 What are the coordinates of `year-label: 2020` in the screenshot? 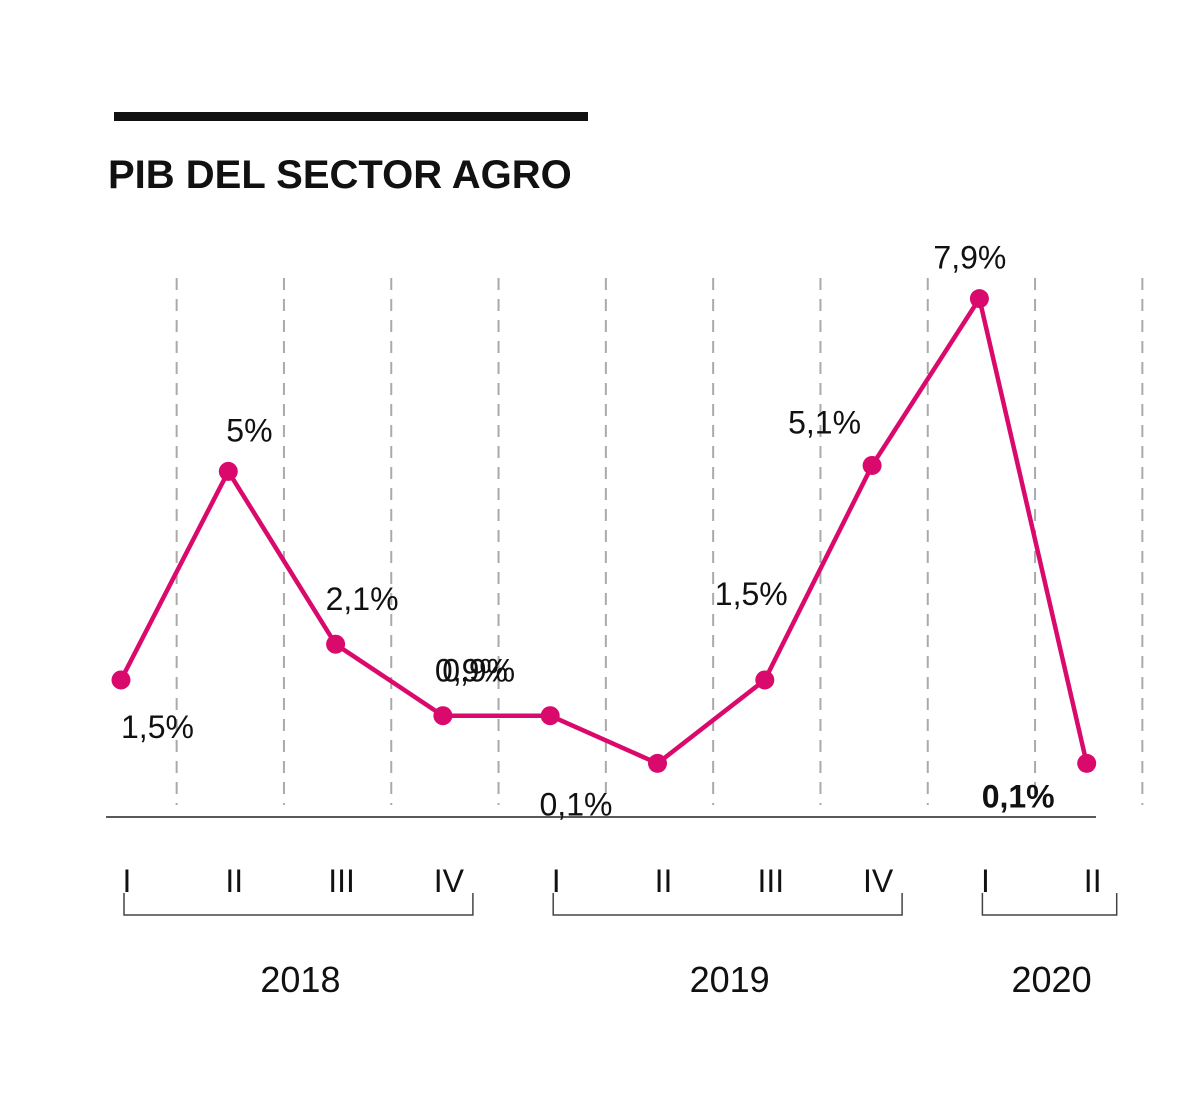 It's located at (1052, 979).